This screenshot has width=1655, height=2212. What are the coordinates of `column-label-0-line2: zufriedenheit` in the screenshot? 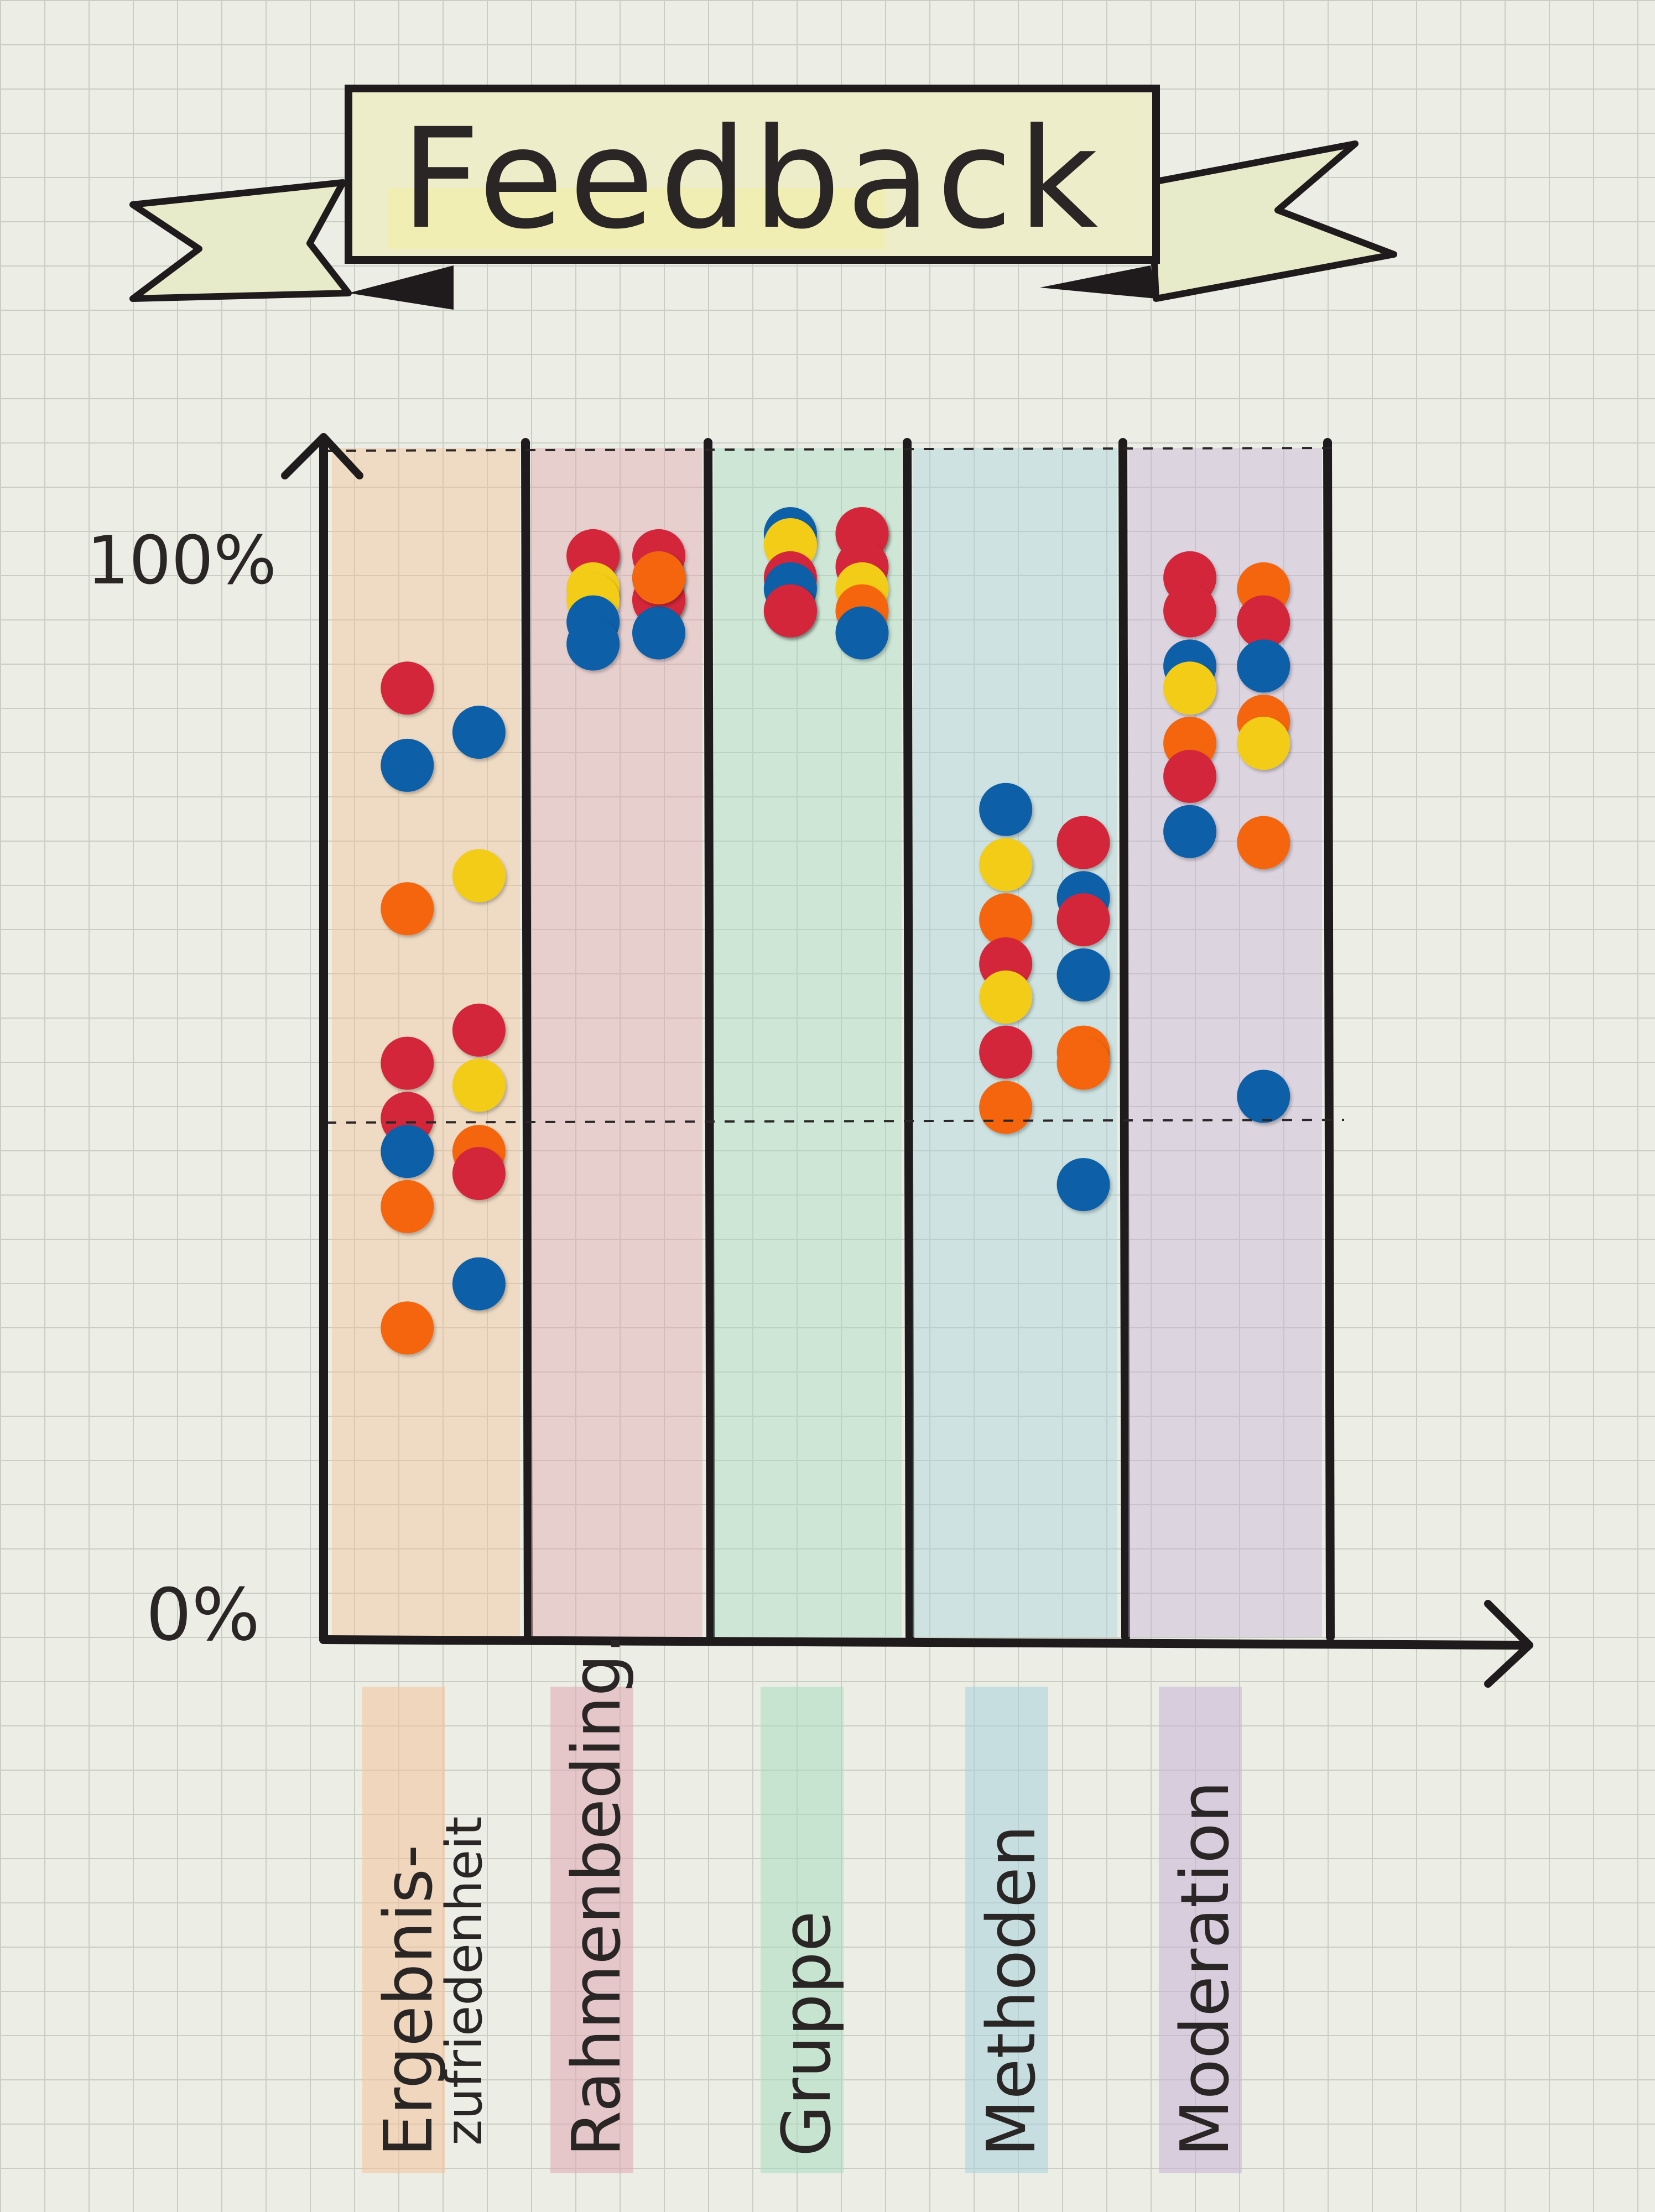 It's located at (464, 1981).